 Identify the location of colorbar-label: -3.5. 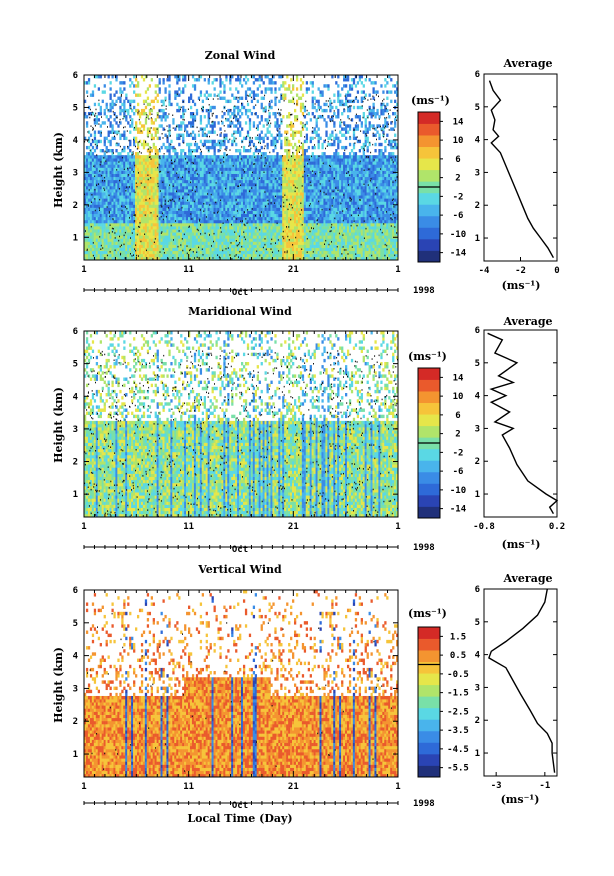
(458, 731).